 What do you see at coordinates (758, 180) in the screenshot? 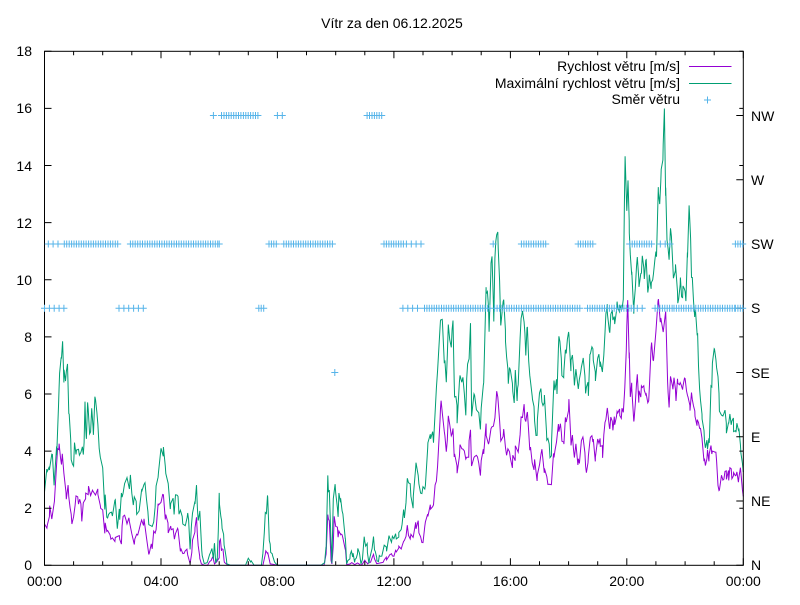
I see `svg-text: W` at bounding box center [758, 180].